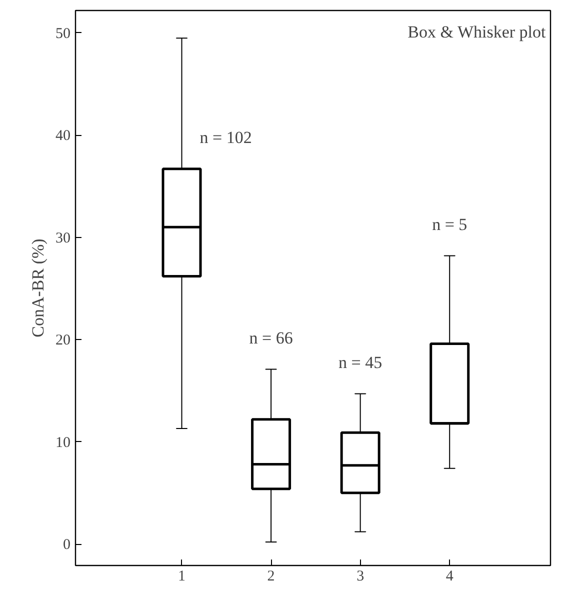 The height and width of the screenshot is (611, 567). What do you see at coordinates (477, 32) in the screenshot?
I see `text: Box & Whisker plot` at bounding box center [477, 32].